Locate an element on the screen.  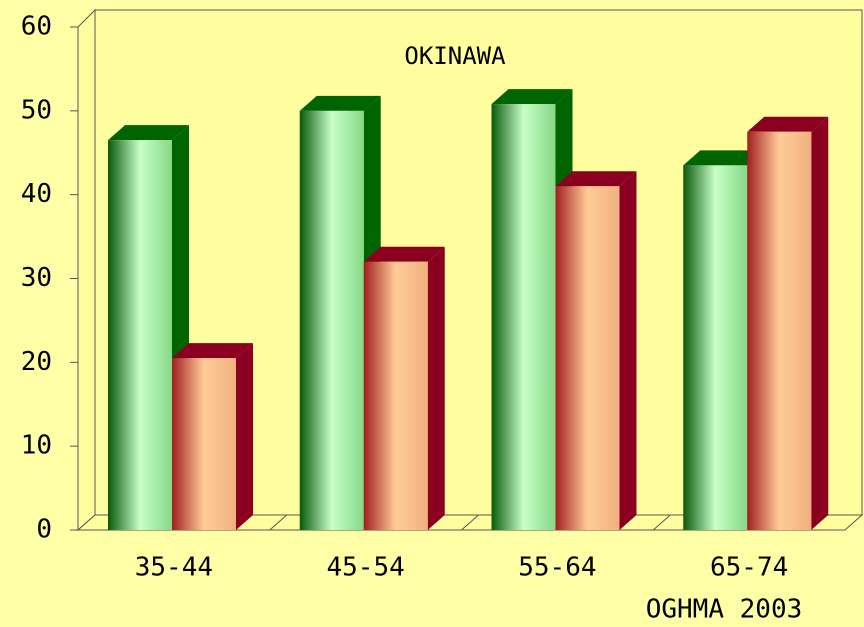
x-tick-label: 45-54 is located at coordinates (365, 568).